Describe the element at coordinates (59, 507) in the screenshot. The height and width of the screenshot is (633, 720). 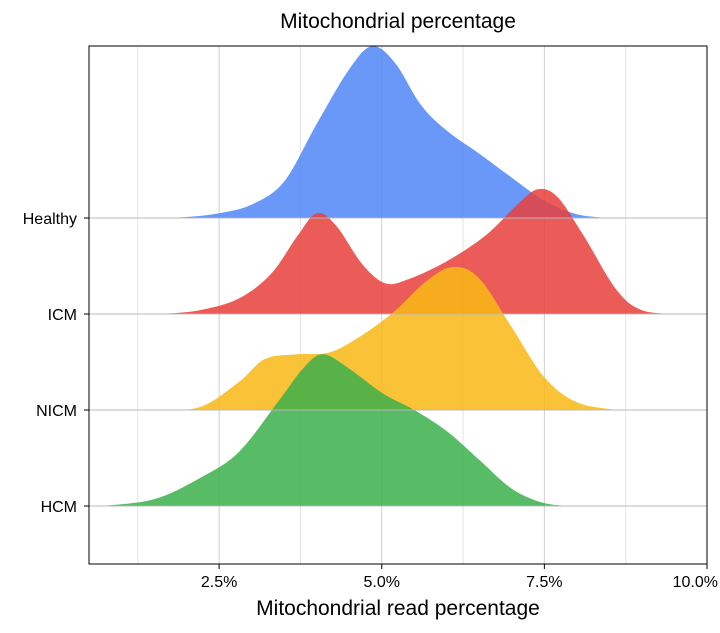
I see `y-tick-label-hcm: HCM` at that location.